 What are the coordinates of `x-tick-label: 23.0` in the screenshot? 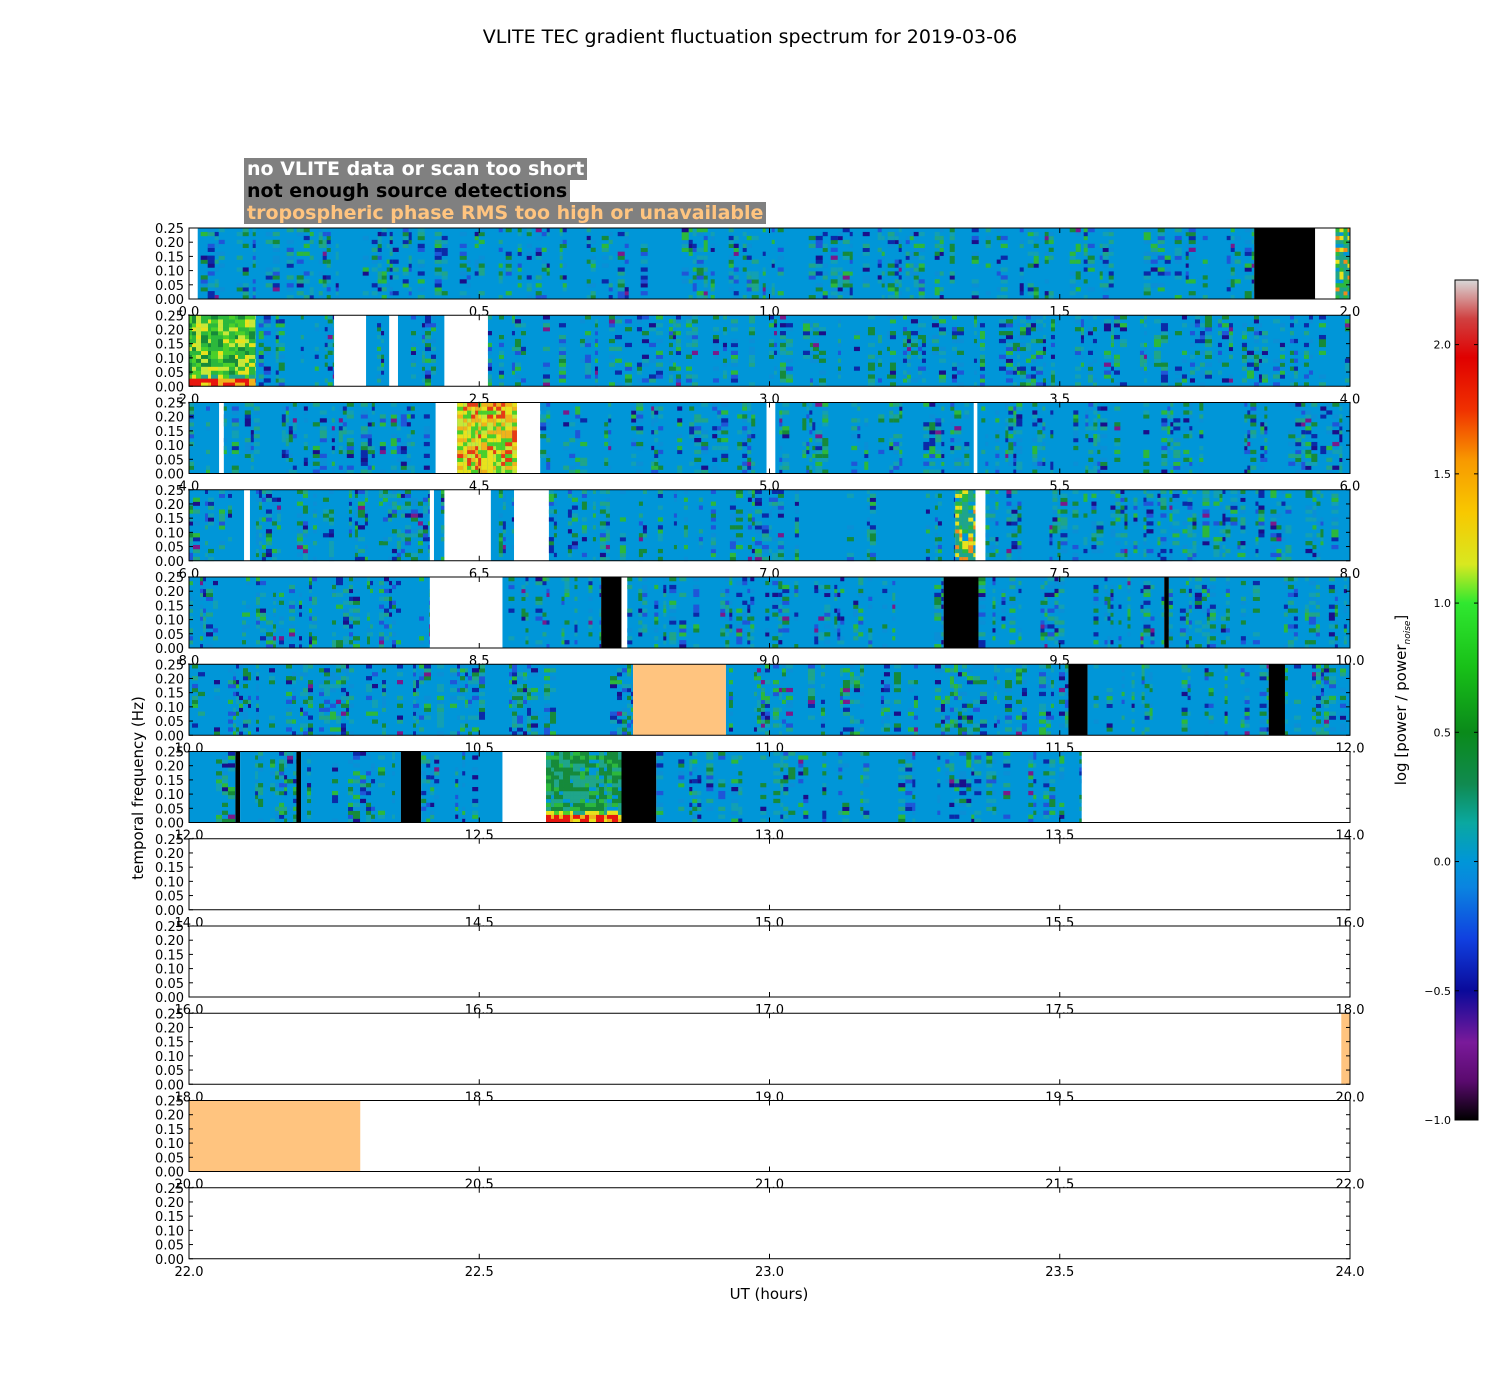 It's located at (769, 1272).